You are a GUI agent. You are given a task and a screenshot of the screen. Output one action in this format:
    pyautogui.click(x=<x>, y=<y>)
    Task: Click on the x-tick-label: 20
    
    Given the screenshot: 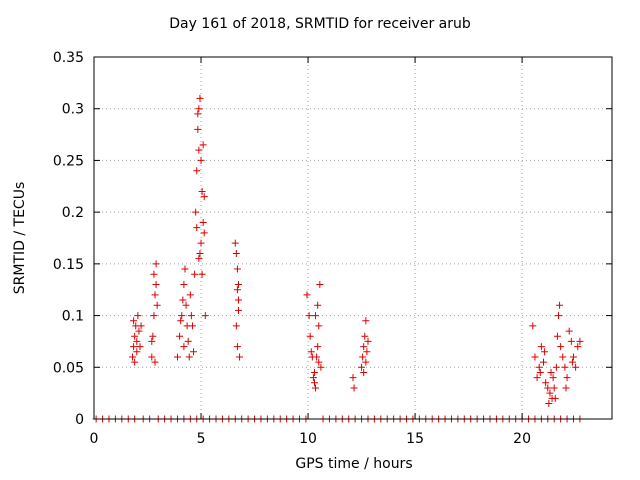 What is the action you would take?
    pyautogui.click(x=522, y=439)
    